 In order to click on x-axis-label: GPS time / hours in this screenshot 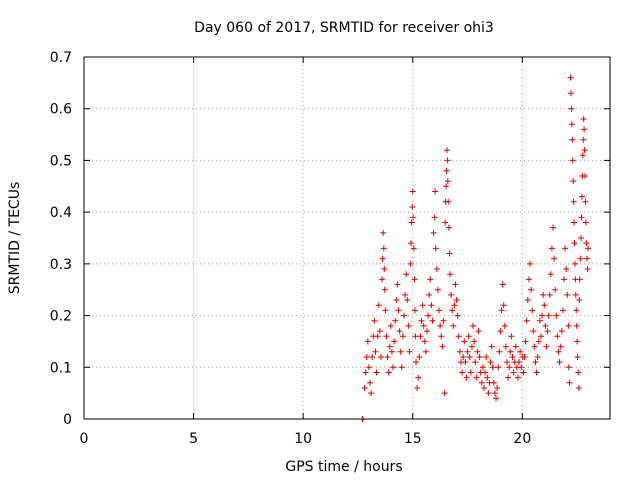, I will do `click(343, 467)`.